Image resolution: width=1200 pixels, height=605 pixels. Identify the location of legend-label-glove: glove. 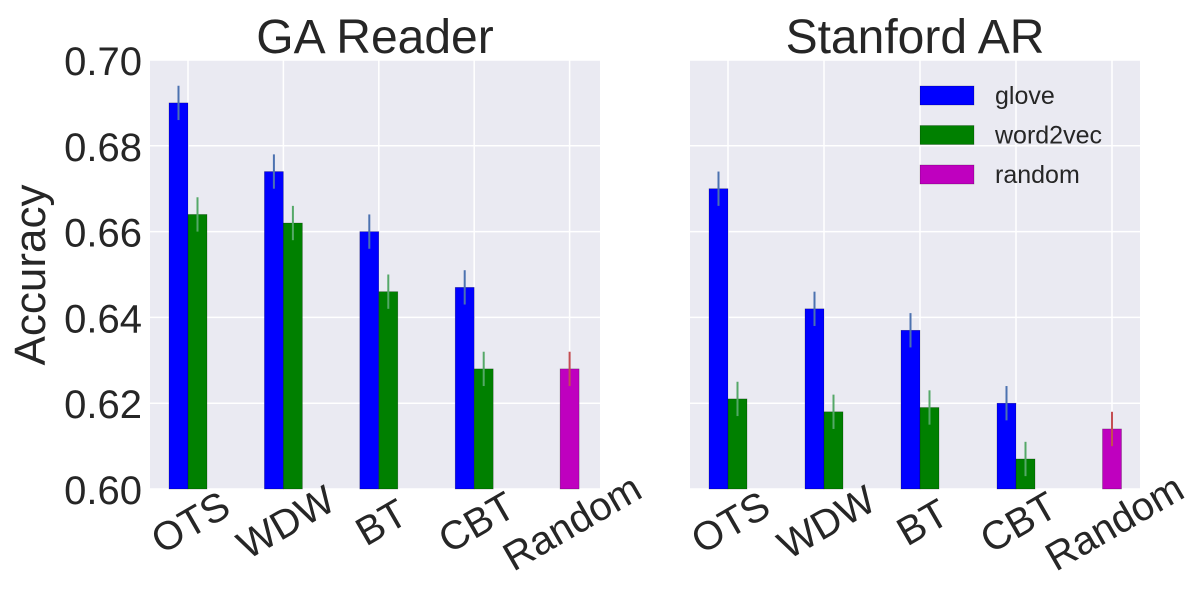
(1025, 96).